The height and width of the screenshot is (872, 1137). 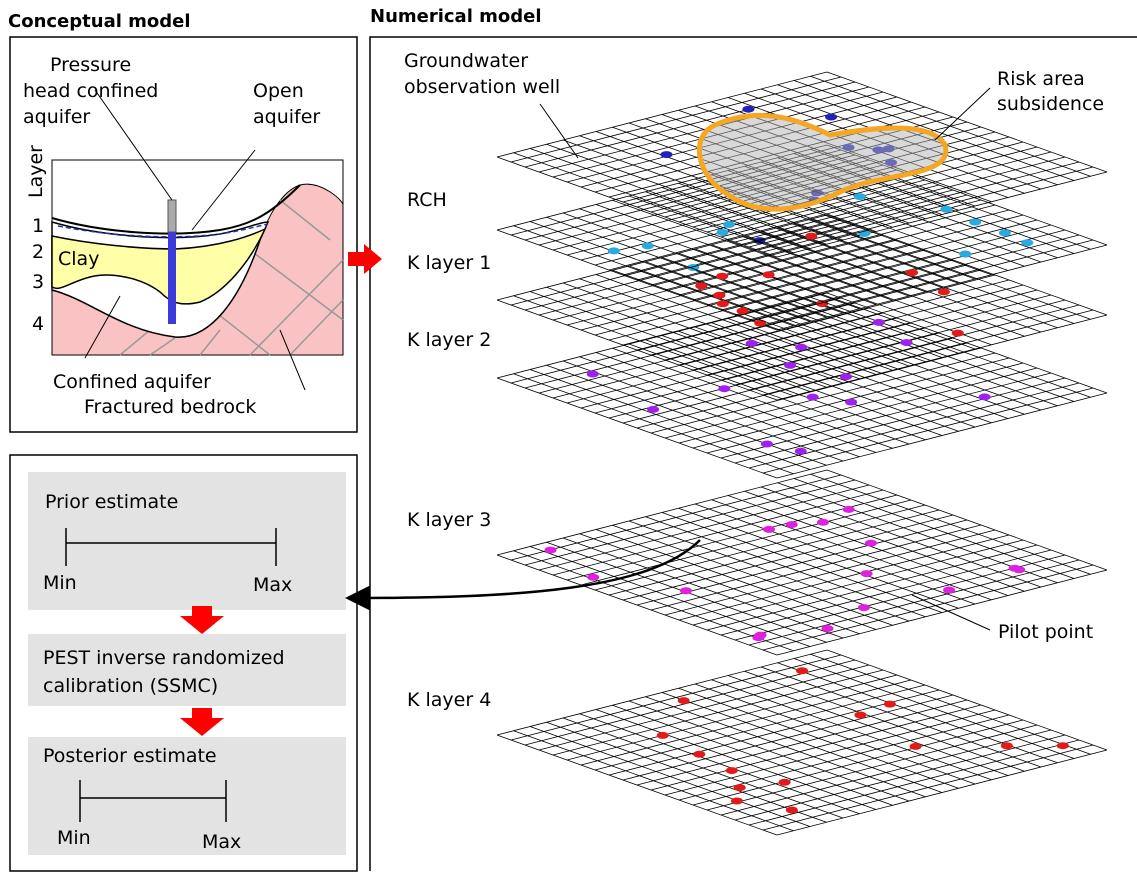 I want to click on layer-label: K layer 3, so click(x=449, y=520).